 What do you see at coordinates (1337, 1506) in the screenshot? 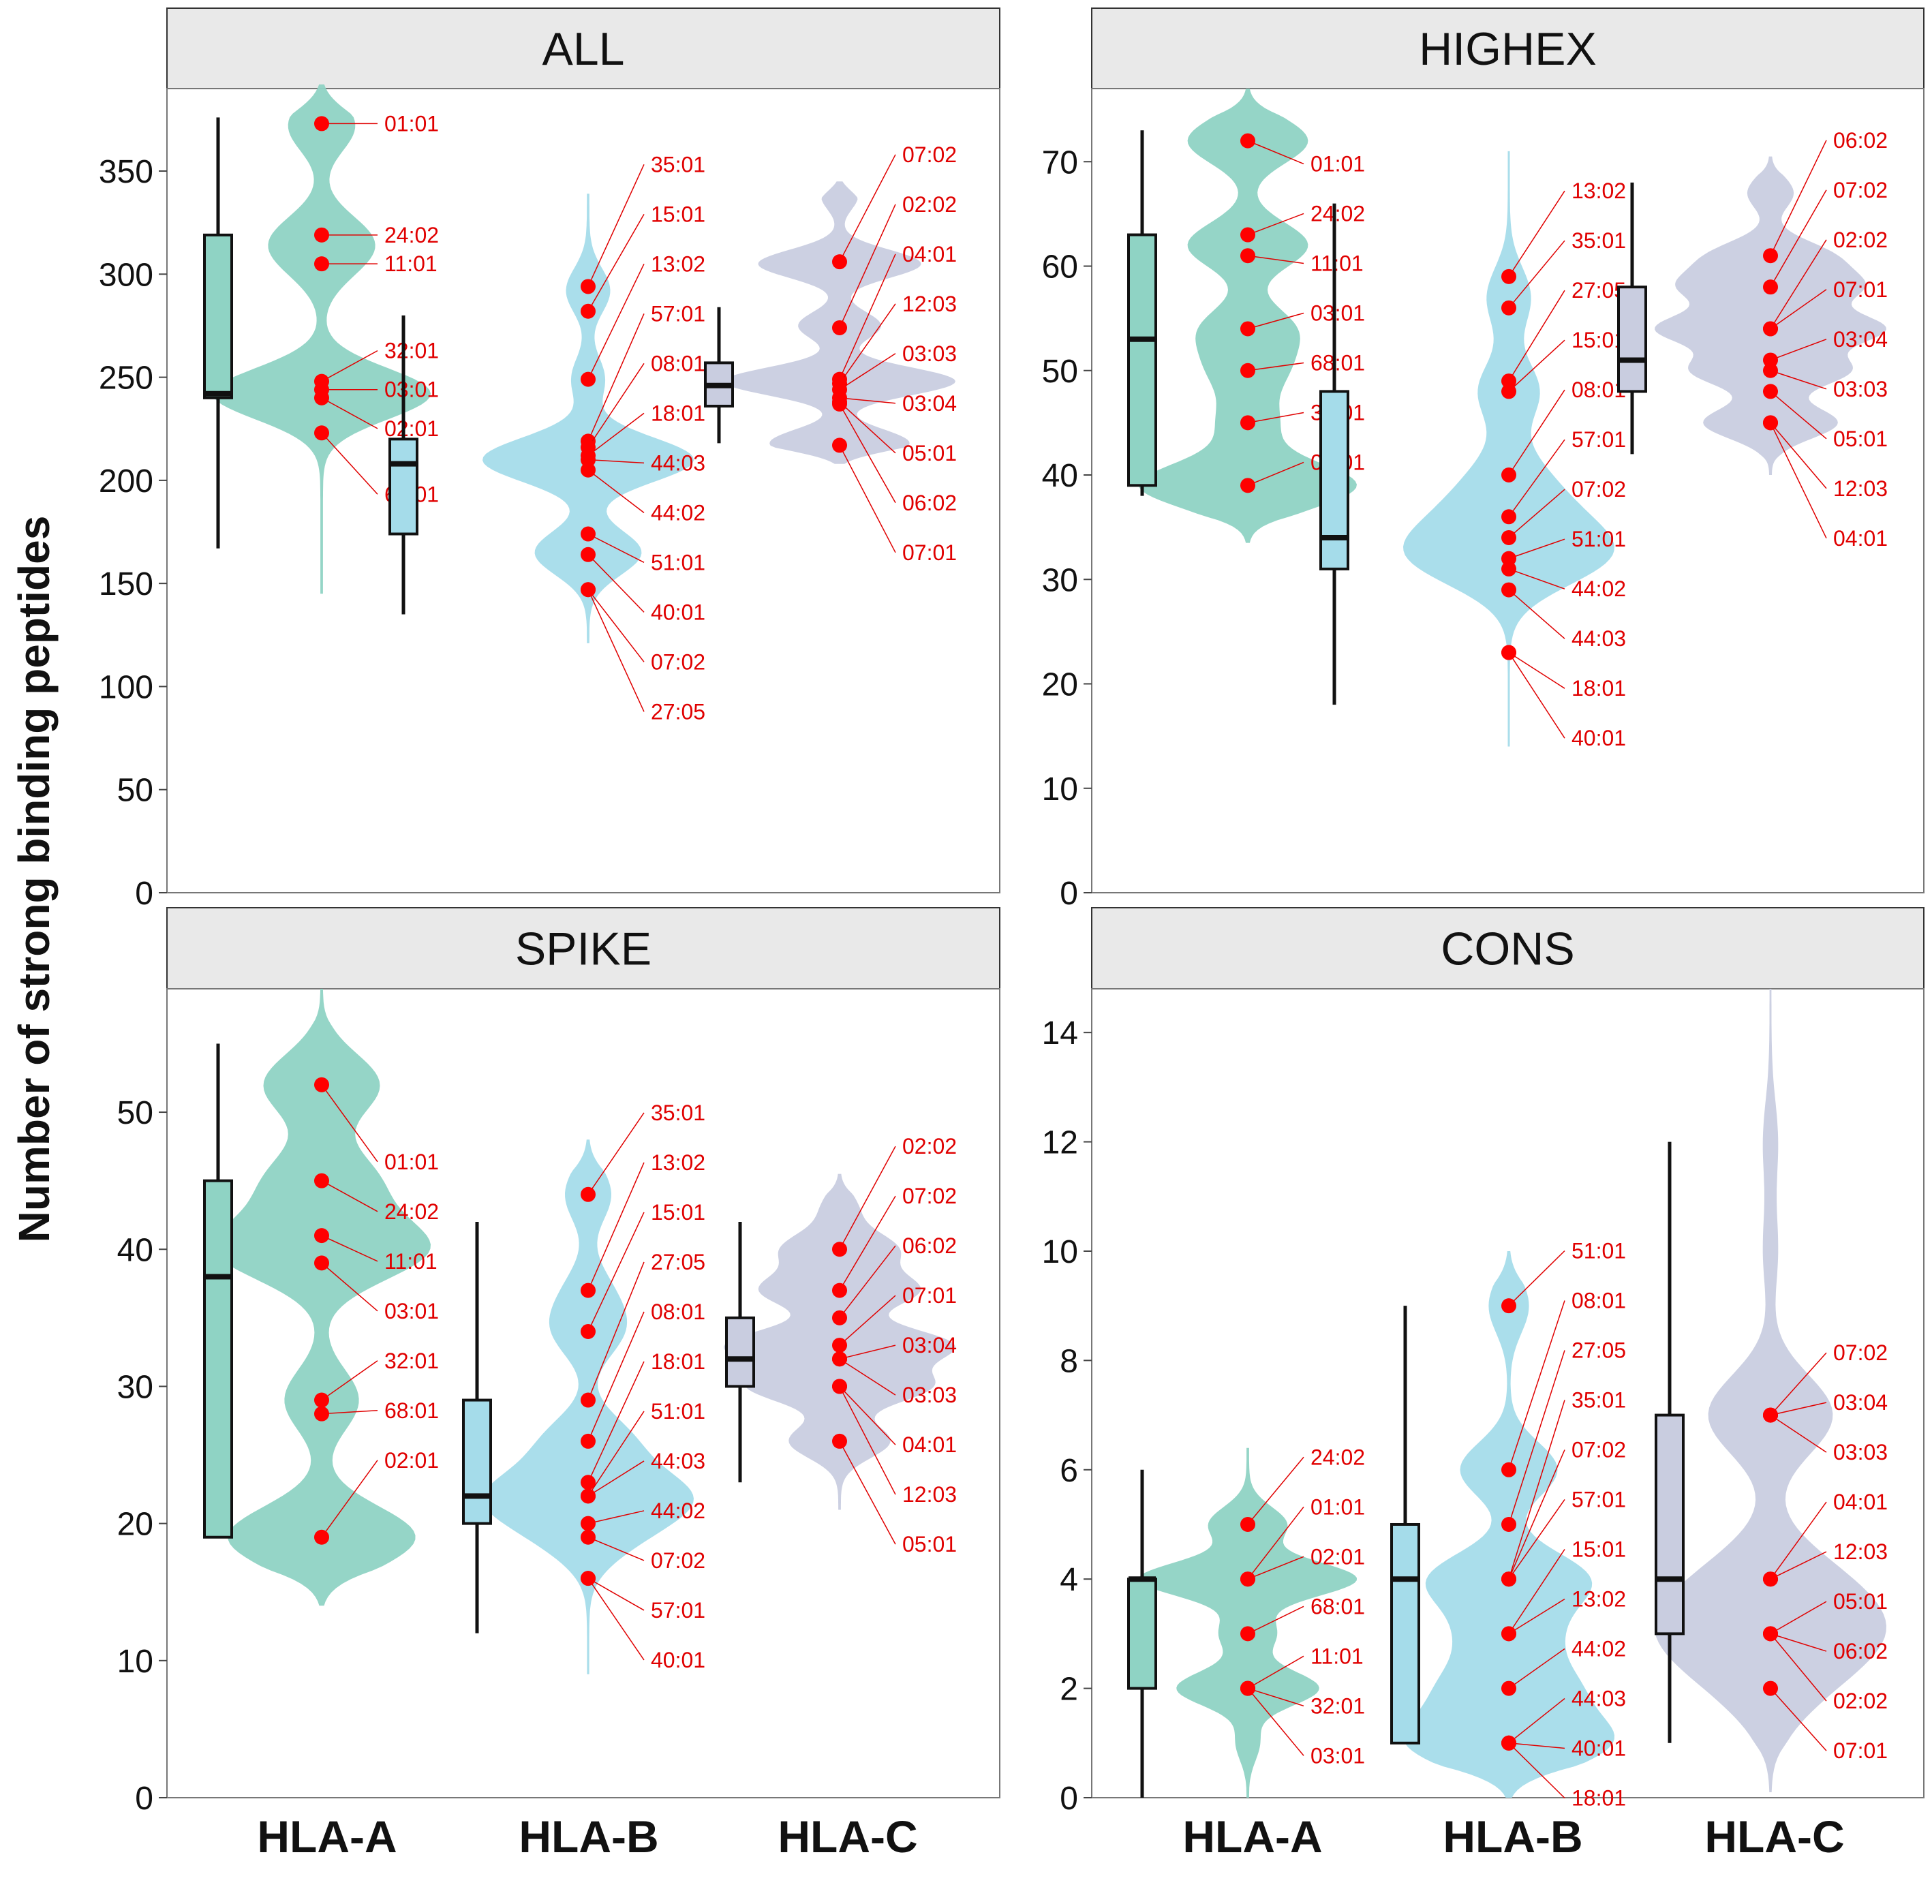
I see `point-label-cons-hla-a-01-01-1: 01:01` at bounding box center [1337, 1506].